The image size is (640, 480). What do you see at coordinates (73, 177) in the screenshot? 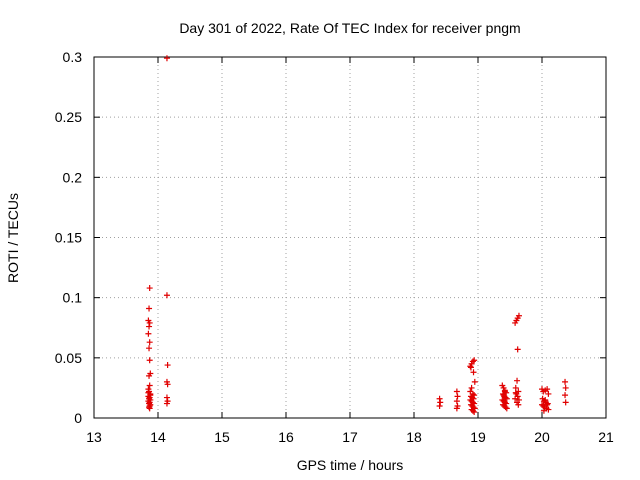
I see `y-tick-label: 0.2` at bounding box center [73, 177].